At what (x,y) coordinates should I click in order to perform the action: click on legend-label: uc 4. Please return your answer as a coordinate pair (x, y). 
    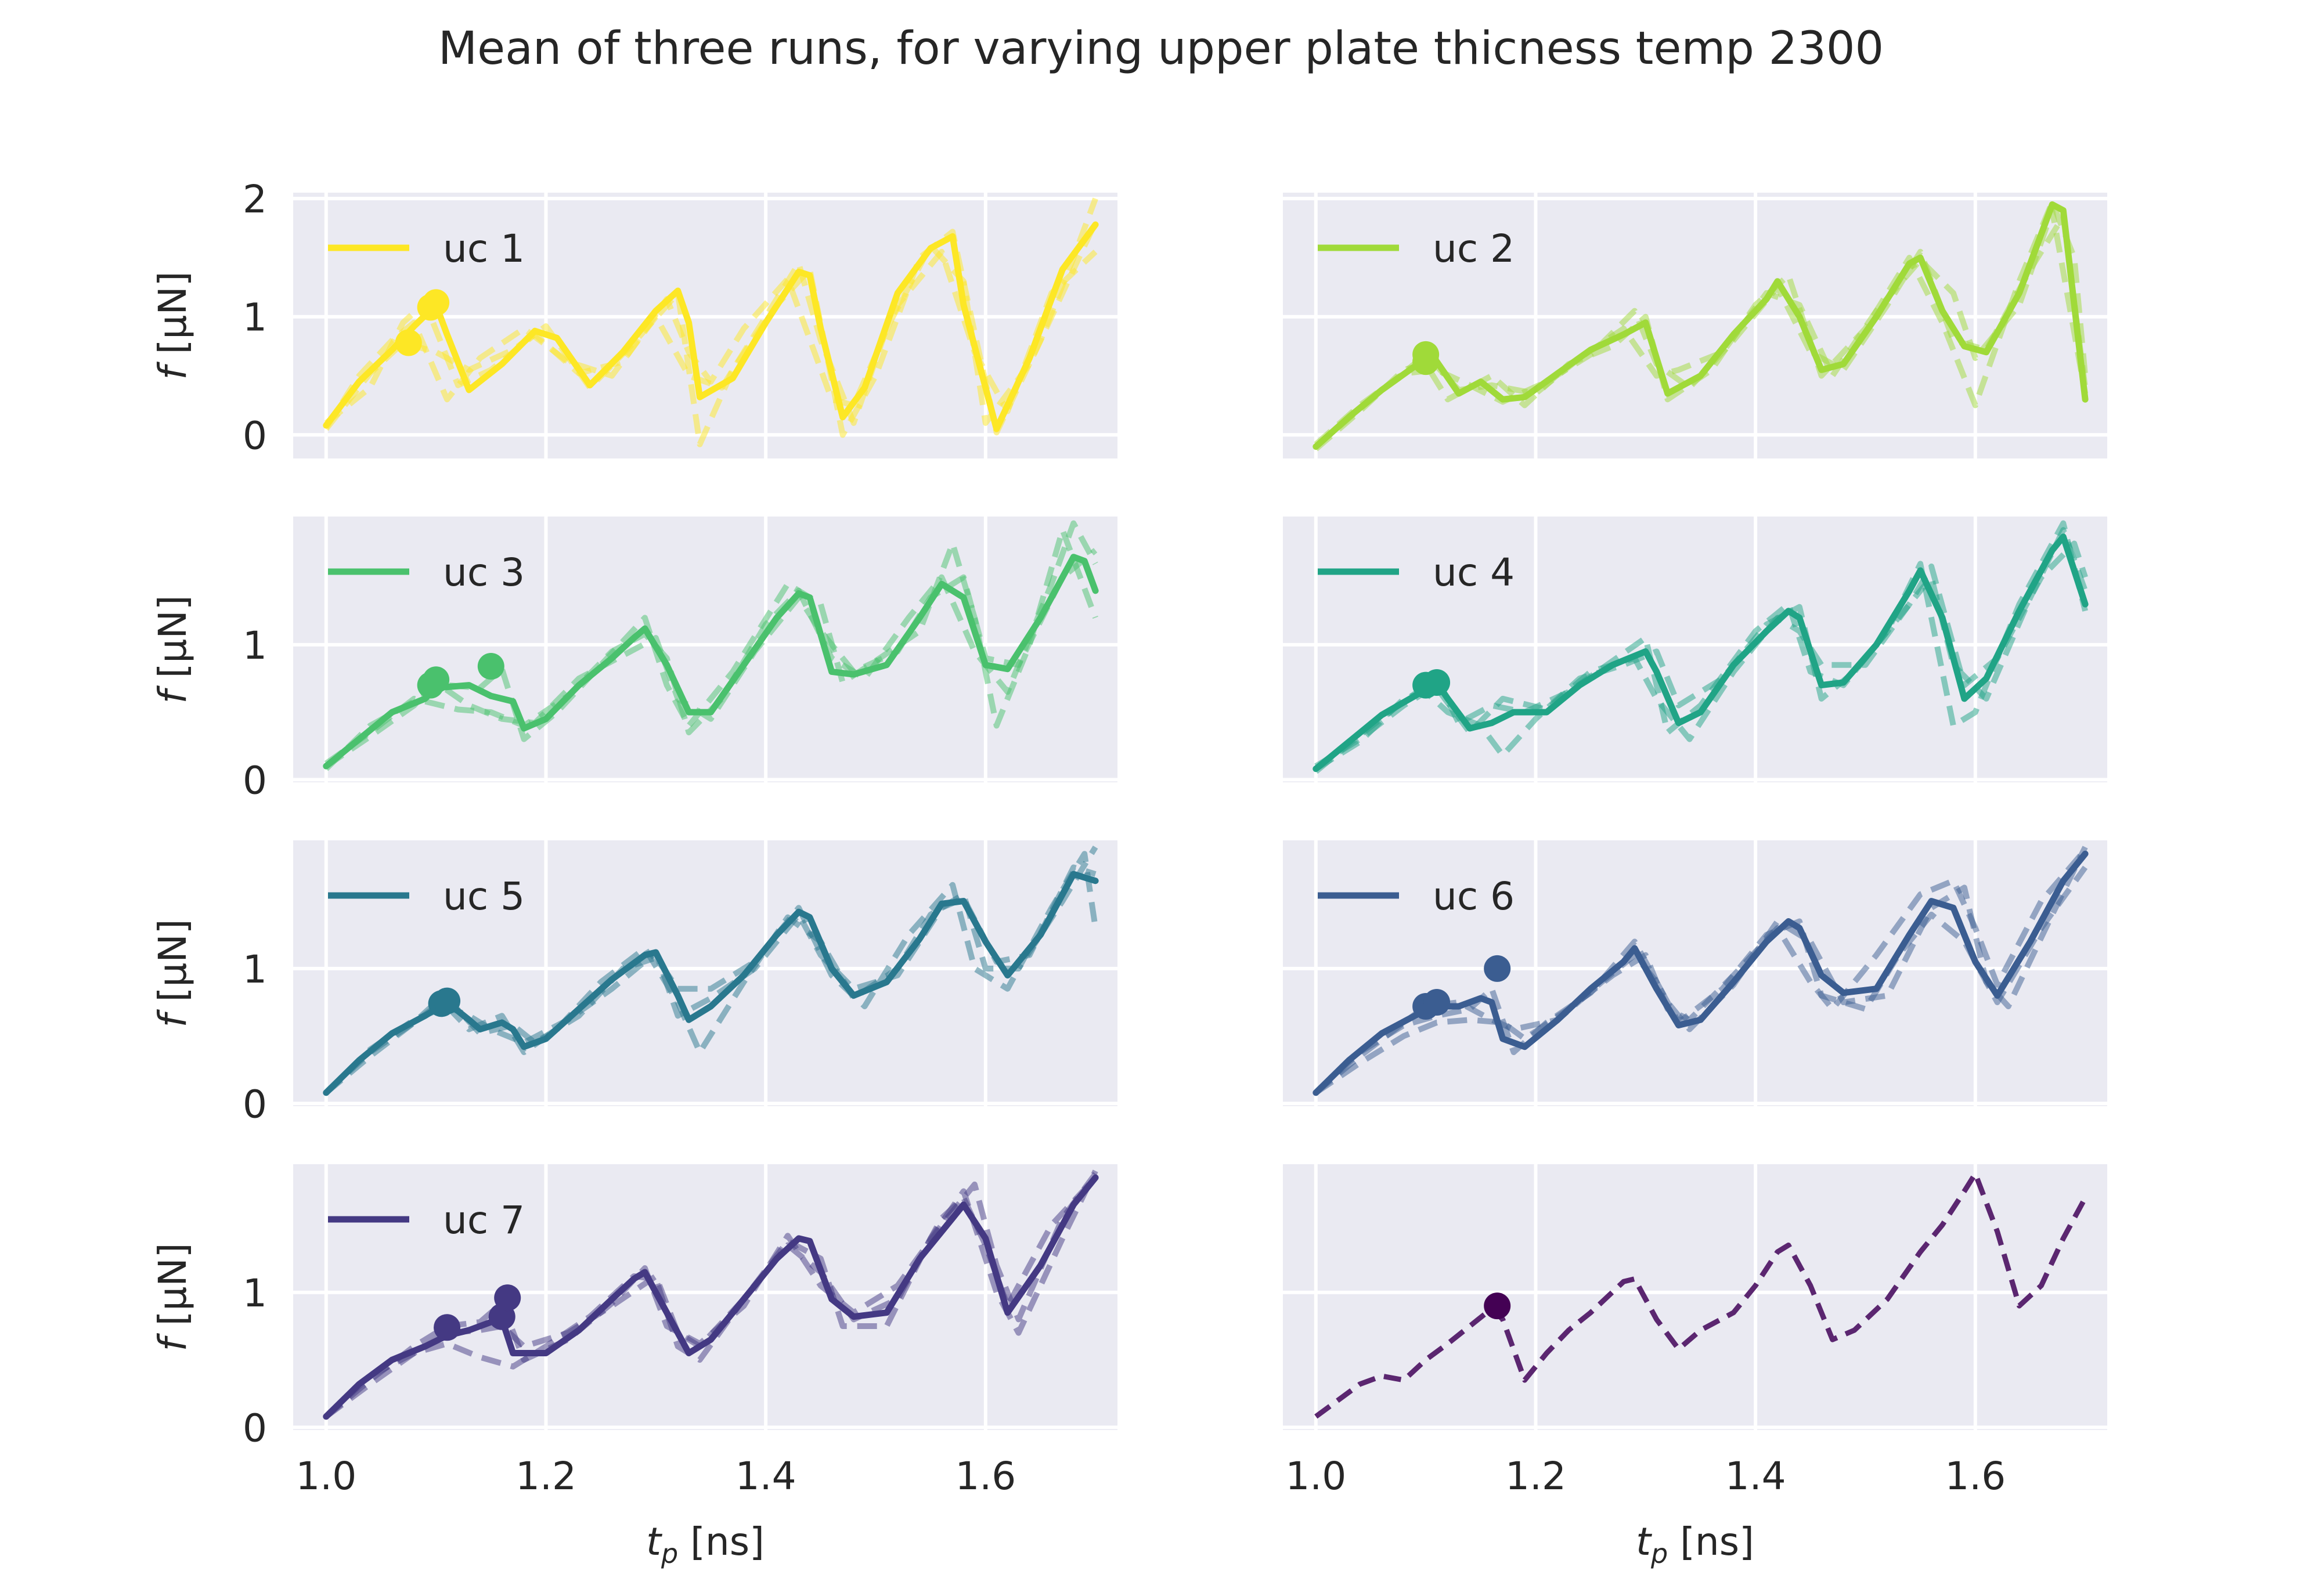
    Looking at the image, I should click on (1474, 572).